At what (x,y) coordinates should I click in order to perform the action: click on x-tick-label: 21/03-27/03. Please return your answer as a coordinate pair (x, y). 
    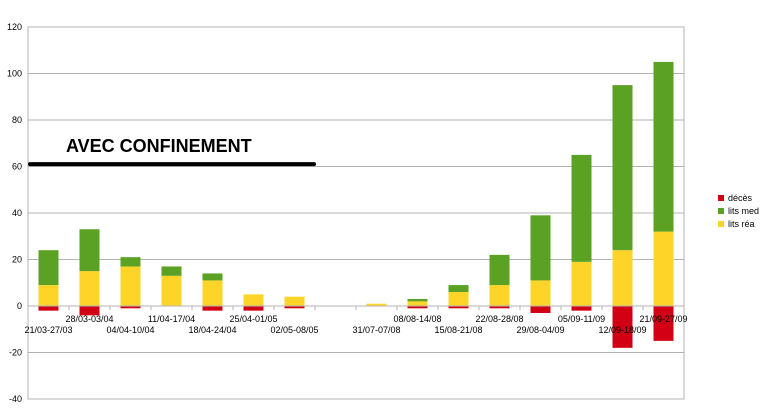
    Looking at the image, I should click on (48, 330).